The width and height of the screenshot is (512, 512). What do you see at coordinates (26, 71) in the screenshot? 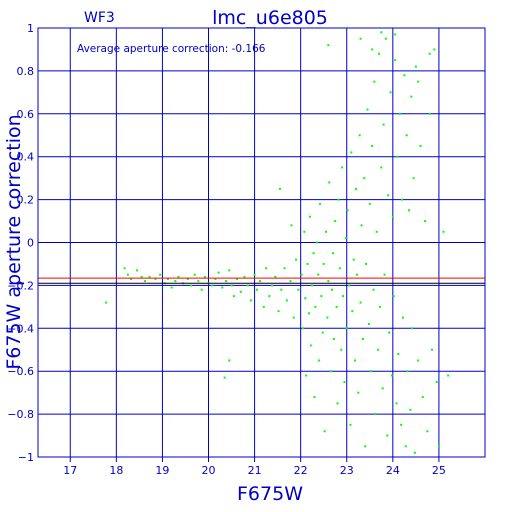
I see `y-tick-label: 0.8` at bounding box center [26, 71].